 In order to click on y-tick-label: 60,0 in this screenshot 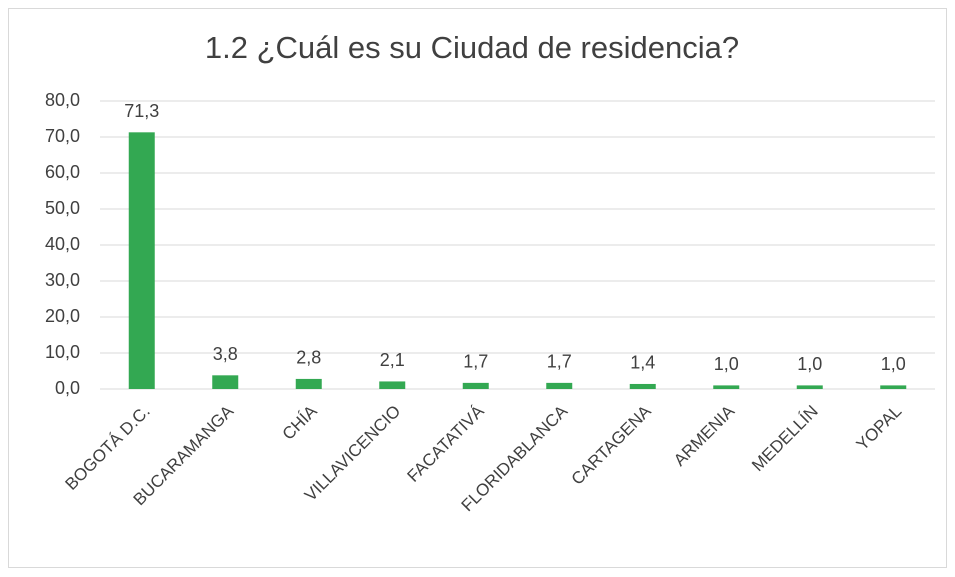, I will do `click(62, 172)`.